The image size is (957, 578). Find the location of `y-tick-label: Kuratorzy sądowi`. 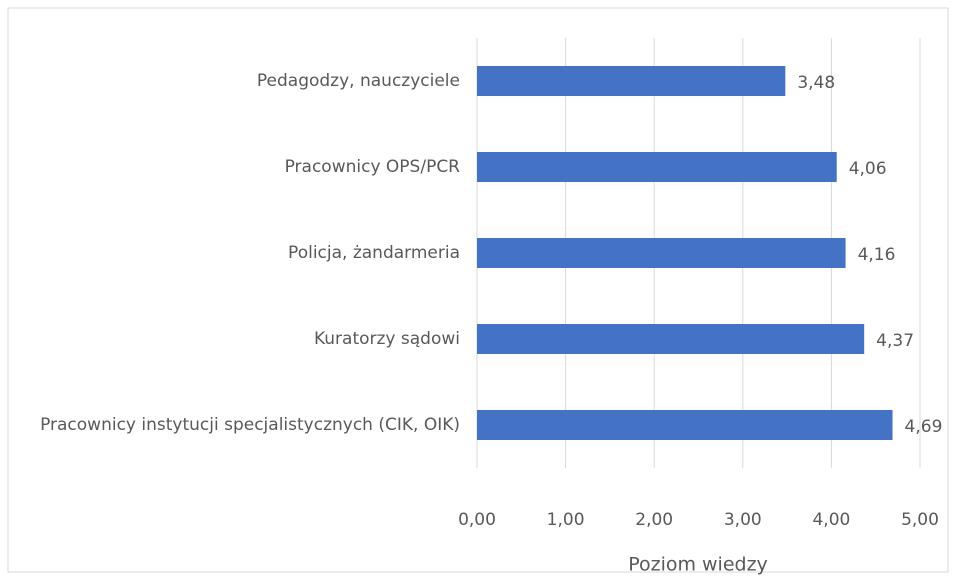

y-tick-label: Kuratorzy sądowi is located at coordinates (386, 339).